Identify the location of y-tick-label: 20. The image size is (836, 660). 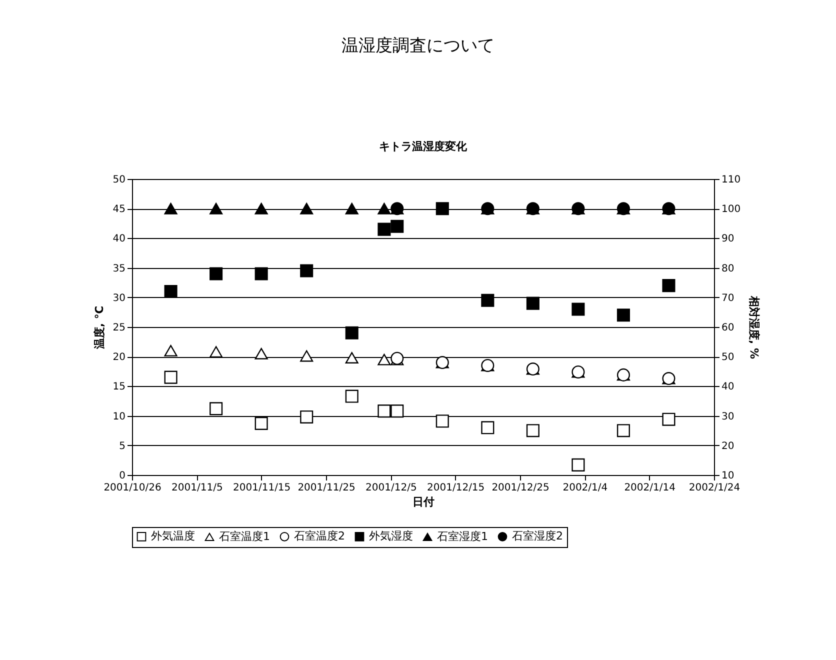
(119, 358).